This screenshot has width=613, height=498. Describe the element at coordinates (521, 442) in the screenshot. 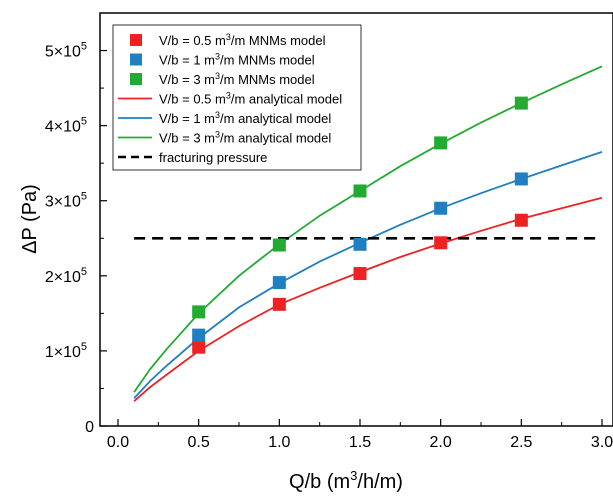

I see `x-tick-label: 2.5` at that location.